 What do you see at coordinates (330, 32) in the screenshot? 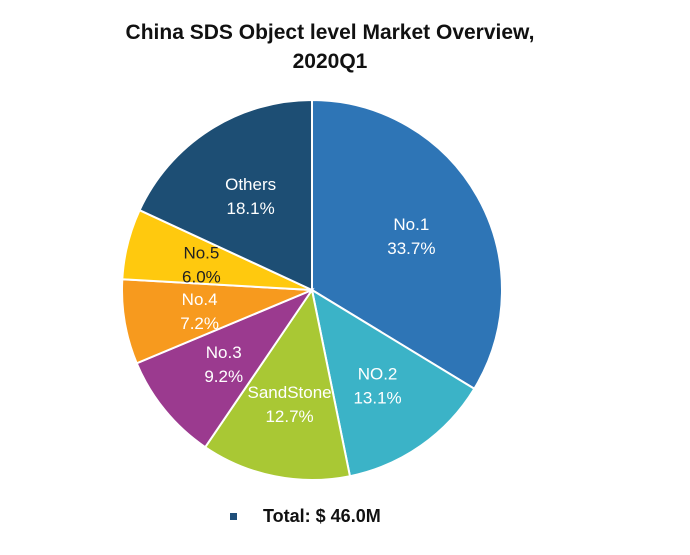
I see `chart-title-line1: China SDS Object level Market Overview,` at bounding box center [330, 32].